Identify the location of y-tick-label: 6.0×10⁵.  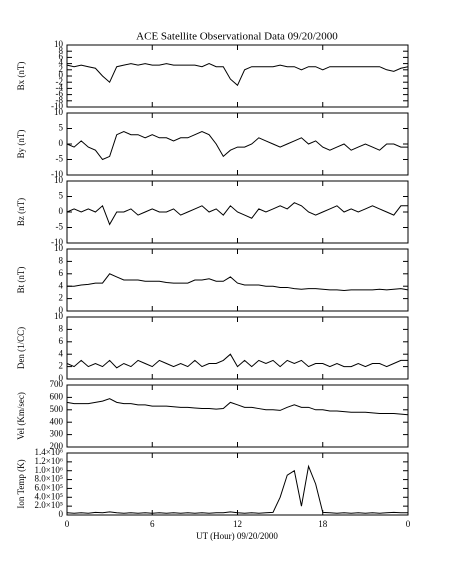
(49, 487).